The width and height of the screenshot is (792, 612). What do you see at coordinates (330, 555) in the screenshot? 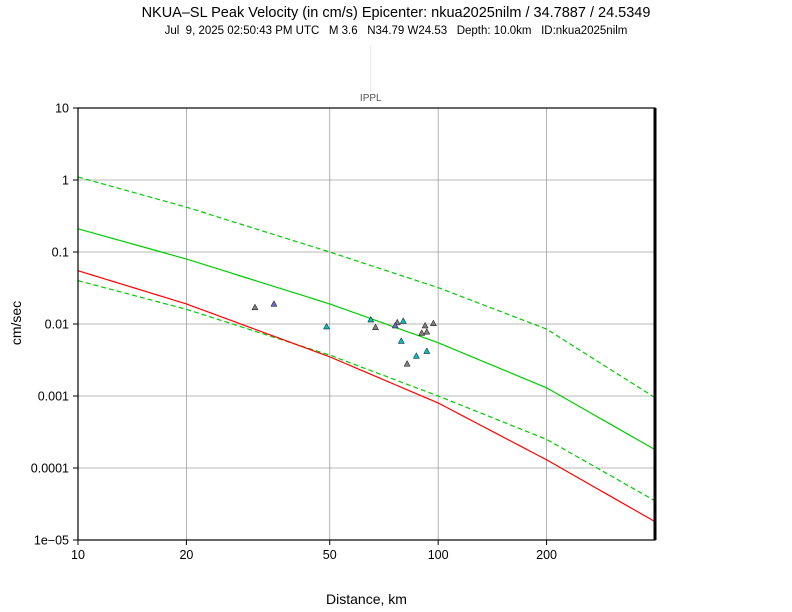
I see `x-tick-label: 50` at bounding box center [330, 555].